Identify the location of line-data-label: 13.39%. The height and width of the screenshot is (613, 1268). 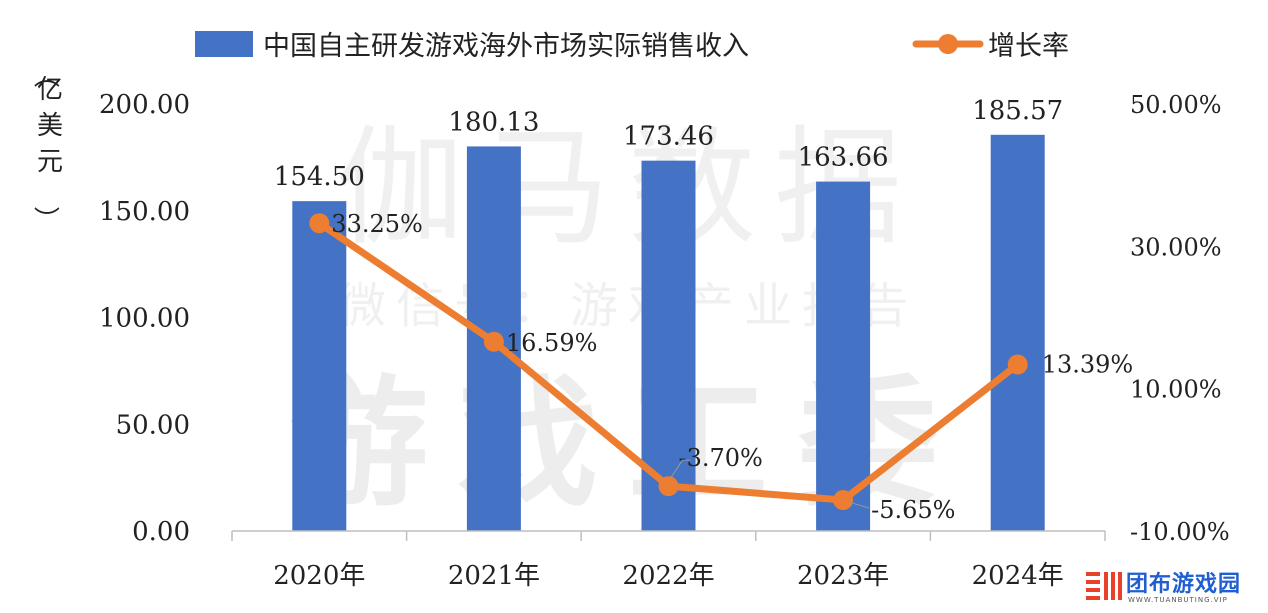
(1088, 365).